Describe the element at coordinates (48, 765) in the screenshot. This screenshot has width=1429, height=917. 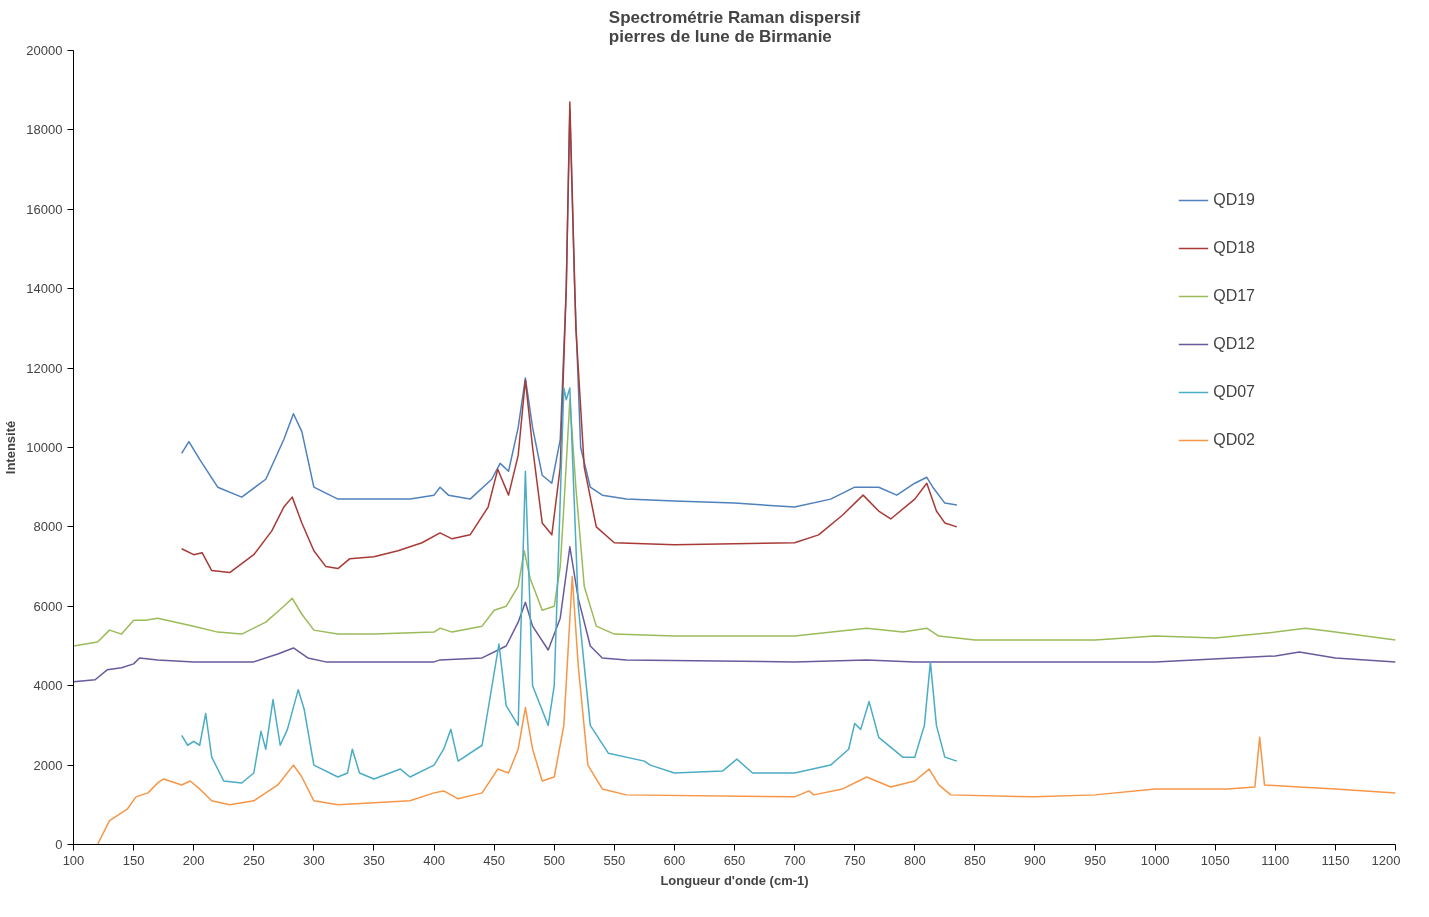
I see `y-tick-label: 2000` at that location.